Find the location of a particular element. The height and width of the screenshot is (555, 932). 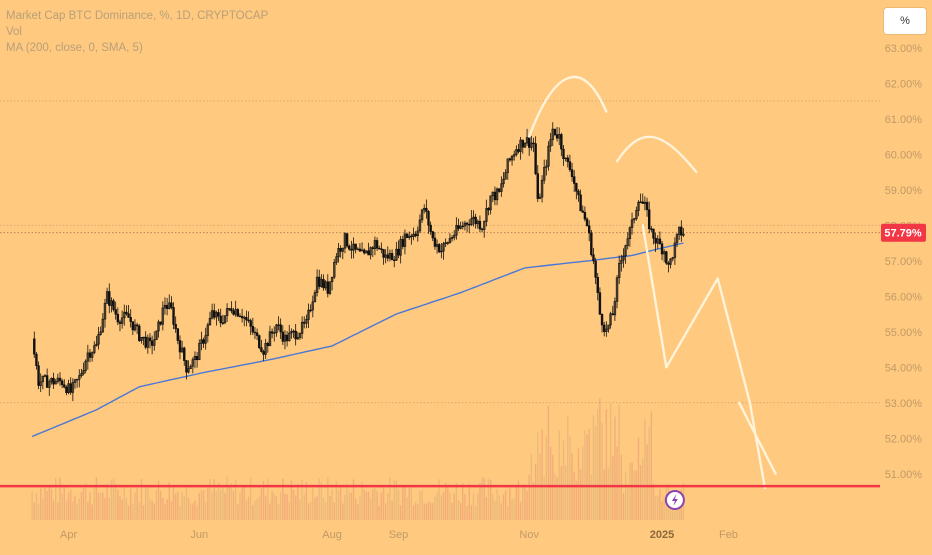

event-marker is located at coordinates (674, 500).